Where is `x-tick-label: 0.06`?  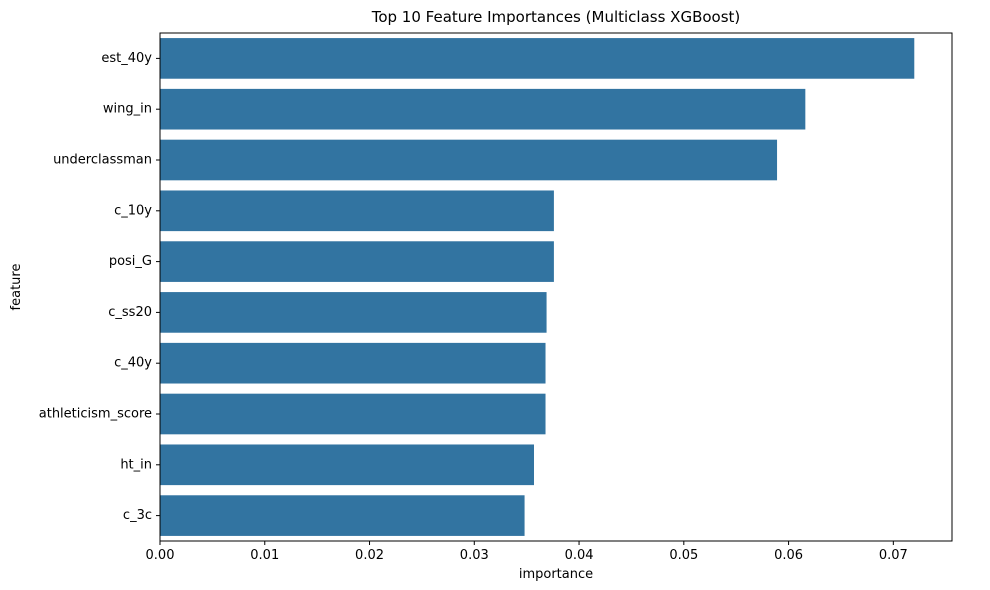 x-tick-label: 0.06 is located at coordinates (788, 555).